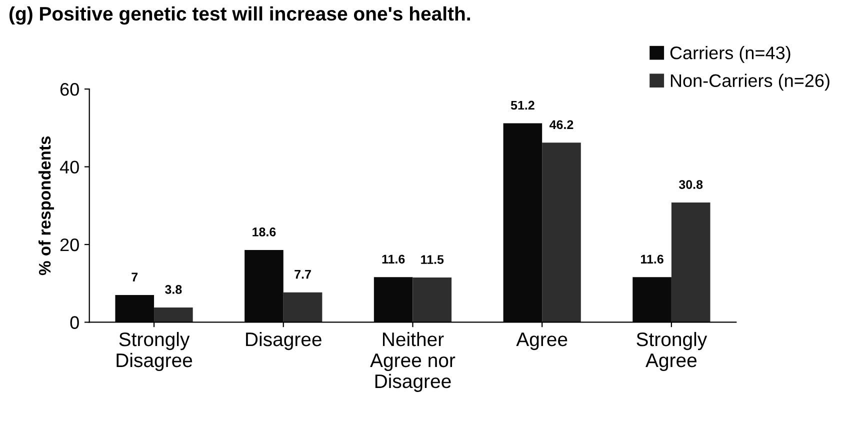 The width and height of the screenshot is (851, 424). I want to click on y-tick-label: 60, so click(69, 89).